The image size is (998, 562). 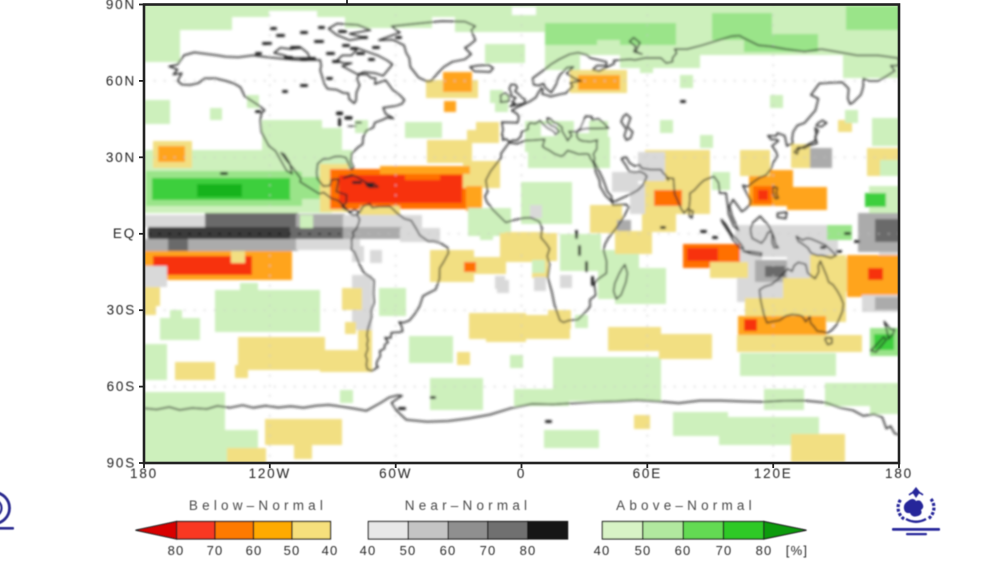 I want to click on svg-text: 60S, so click(x=121, y=386).